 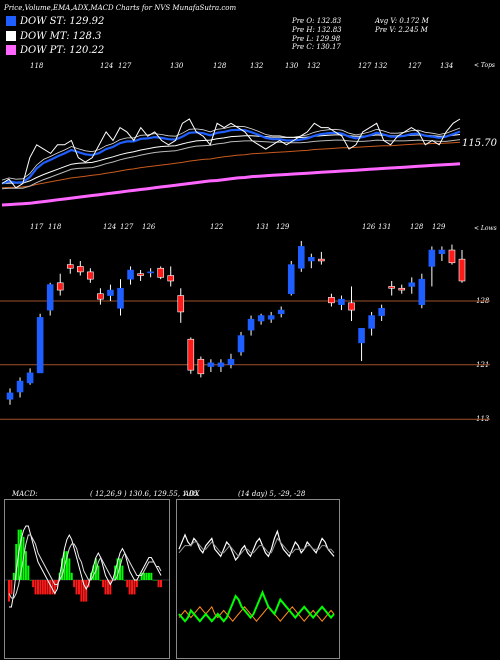 I want to click on top-label-4: 128, so click(x=220, y=66).